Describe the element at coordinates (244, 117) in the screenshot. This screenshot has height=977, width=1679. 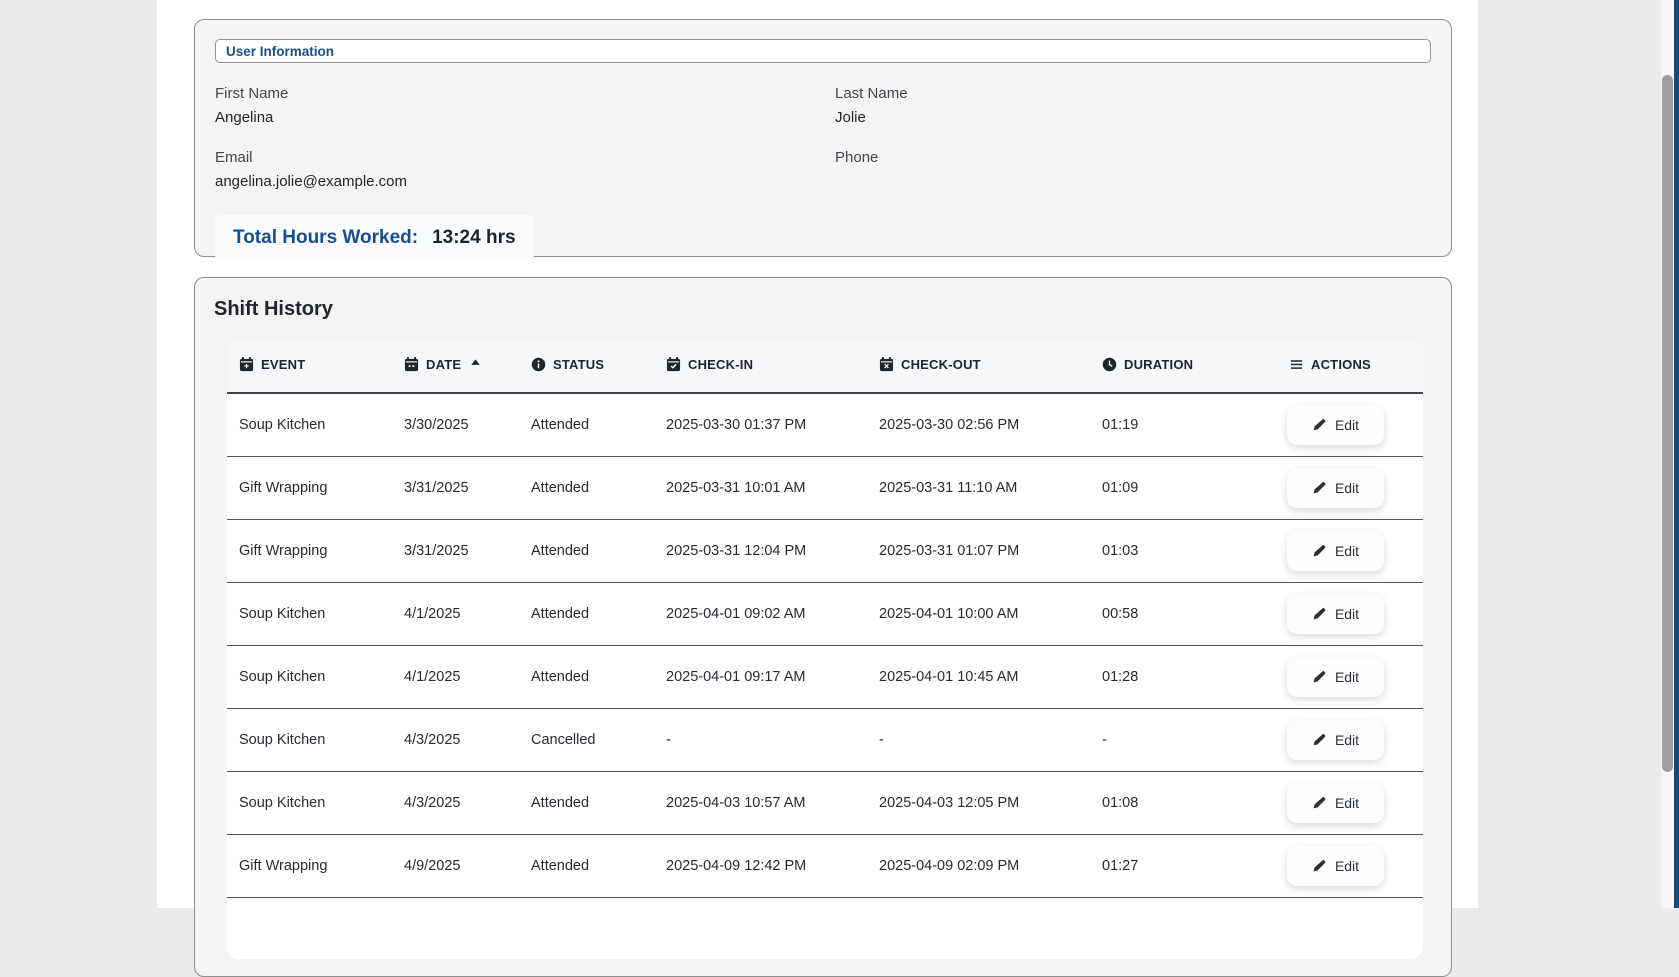
I see `first-name-value: Angelina` at that location.